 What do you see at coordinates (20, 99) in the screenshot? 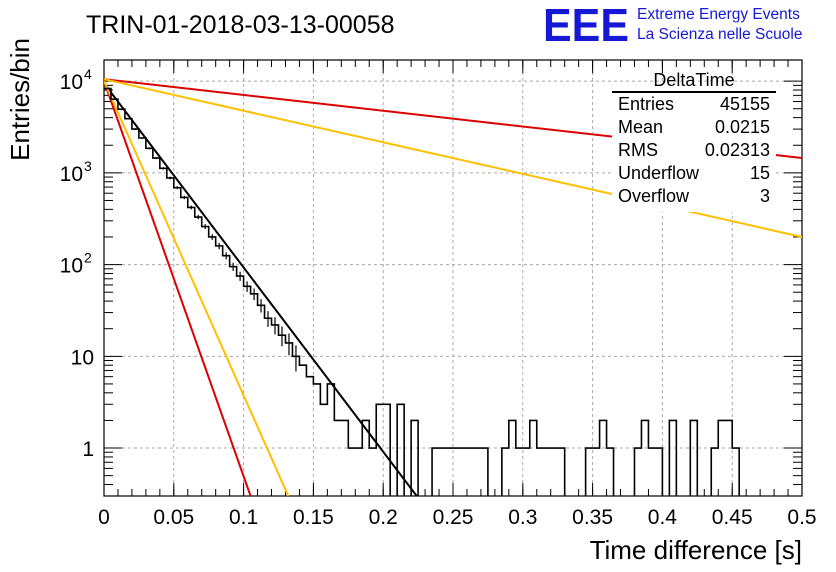
I see `y-axis-title: Entries/bin` at bounding box center [20, 99].